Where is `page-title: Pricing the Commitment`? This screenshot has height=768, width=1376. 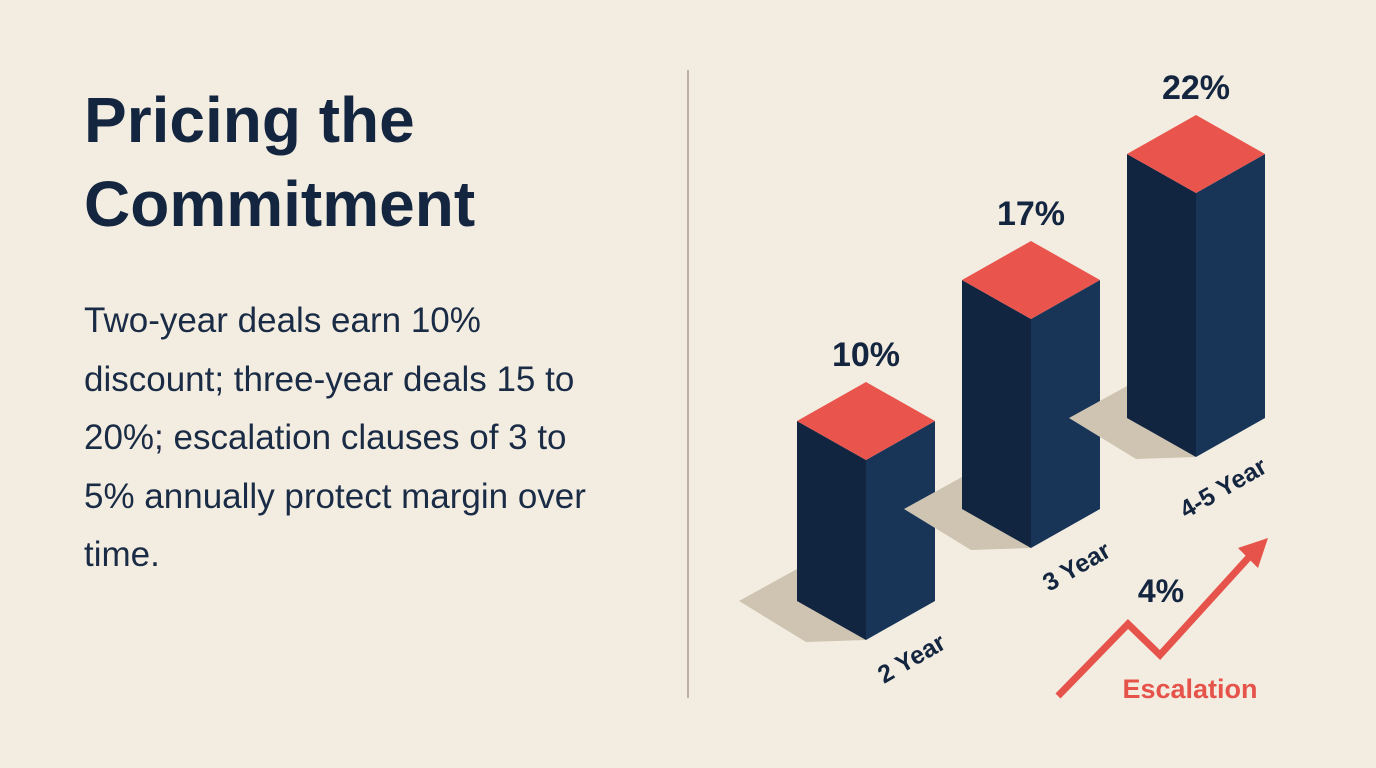
page-title: Pricing the Commitment is located at coordinates (280, 162).